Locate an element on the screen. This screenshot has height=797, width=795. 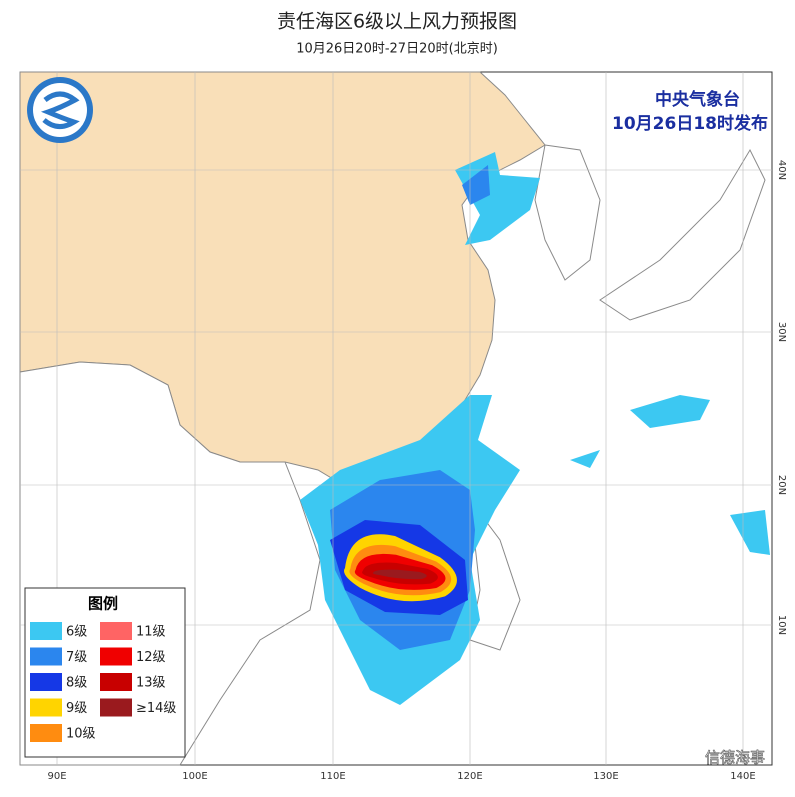
legend-label: 10级 is located at coordinates (81, 734).